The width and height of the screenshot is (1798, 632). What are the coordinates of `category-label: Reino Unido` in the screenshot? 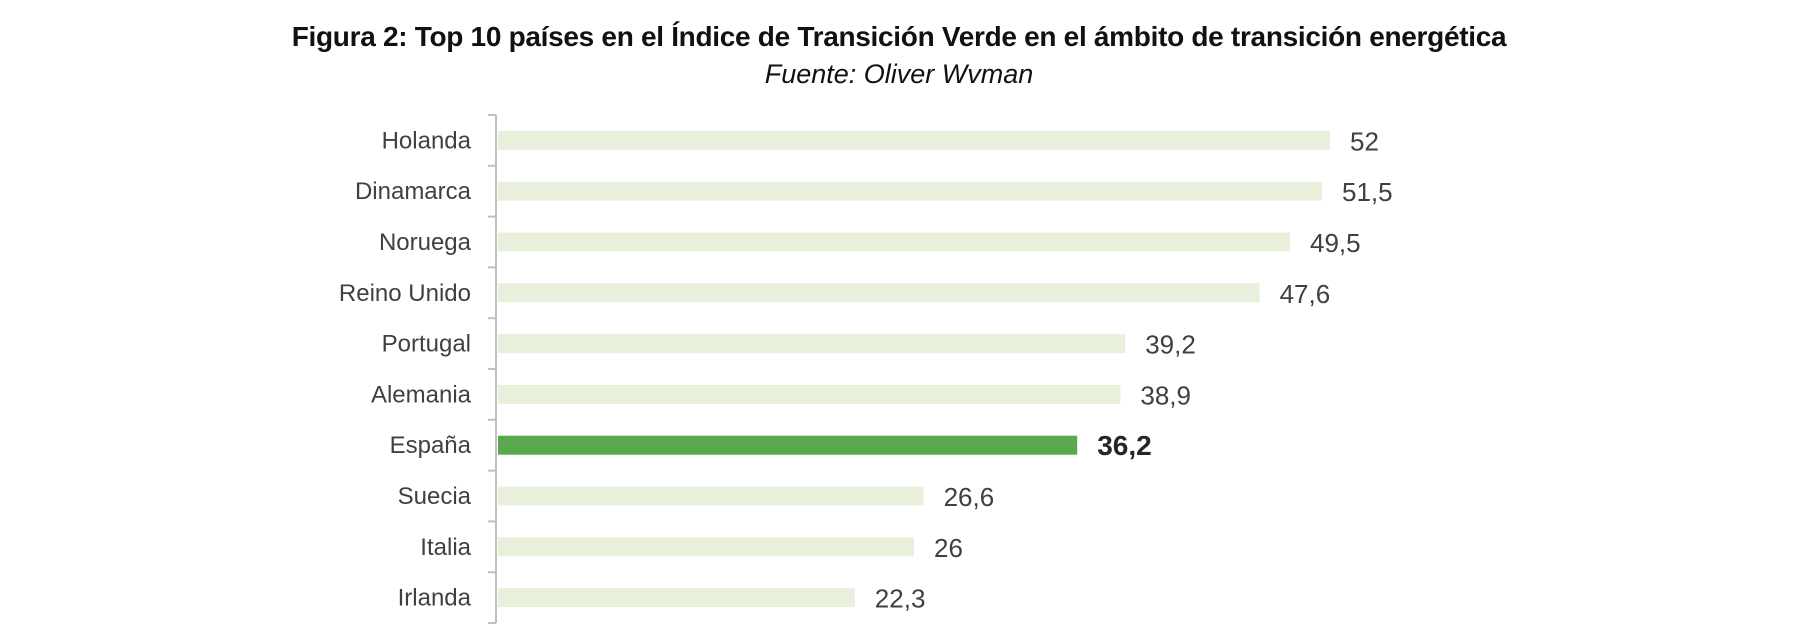 It's located at (405, 293).